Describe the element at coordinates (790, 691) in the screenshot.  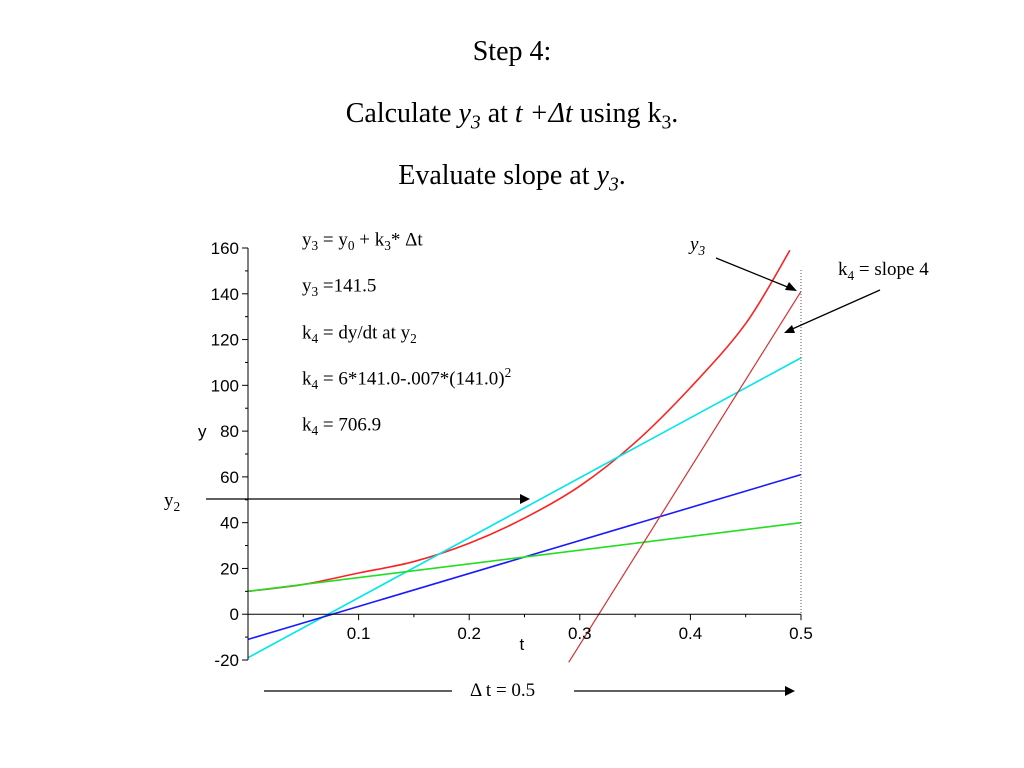
I see `dt-arrow-head` at that location.